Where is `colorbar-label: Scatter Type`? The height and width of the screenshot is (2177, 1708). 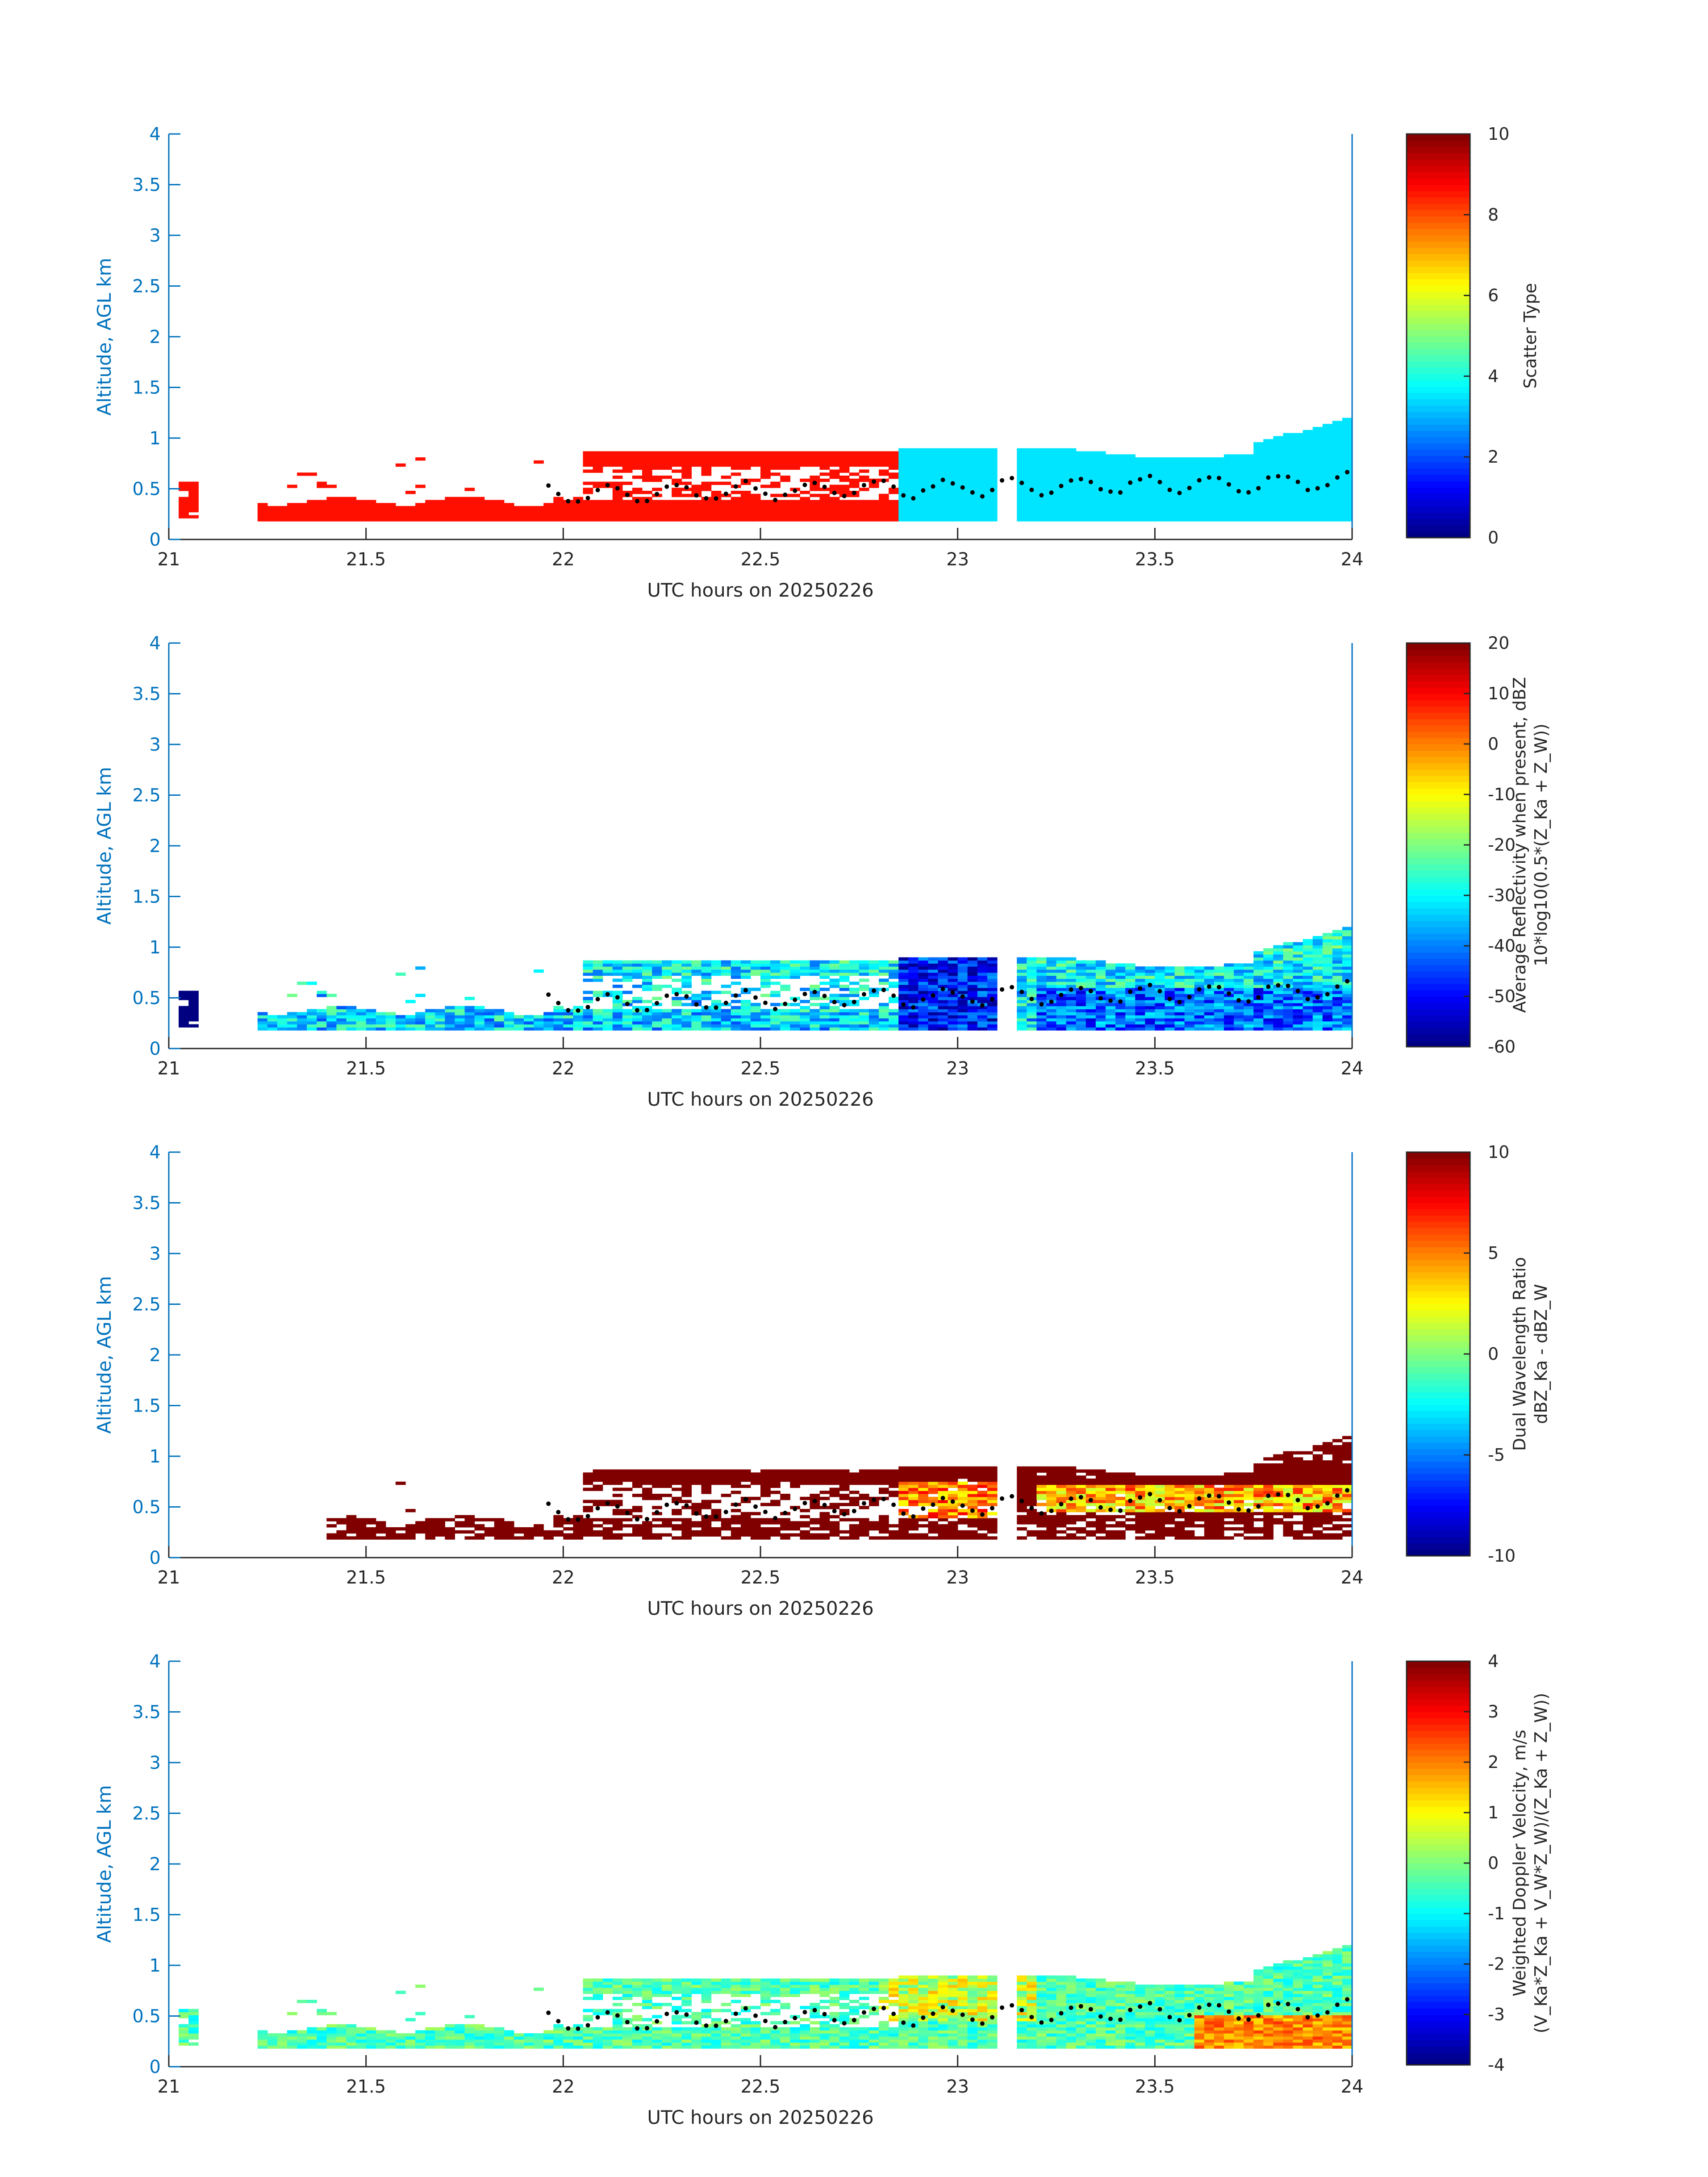 colorbar-label: Scatter Type is located at coordinates (1530, 336).